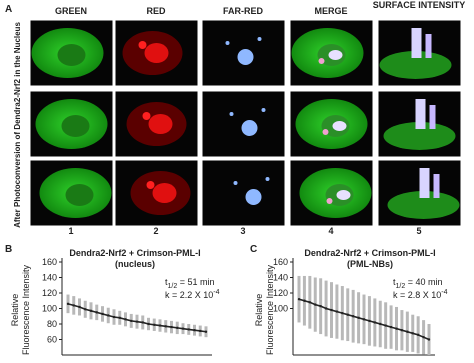 The image size is (474, 363). I want to click on panel-label: C, so click(253, 249).